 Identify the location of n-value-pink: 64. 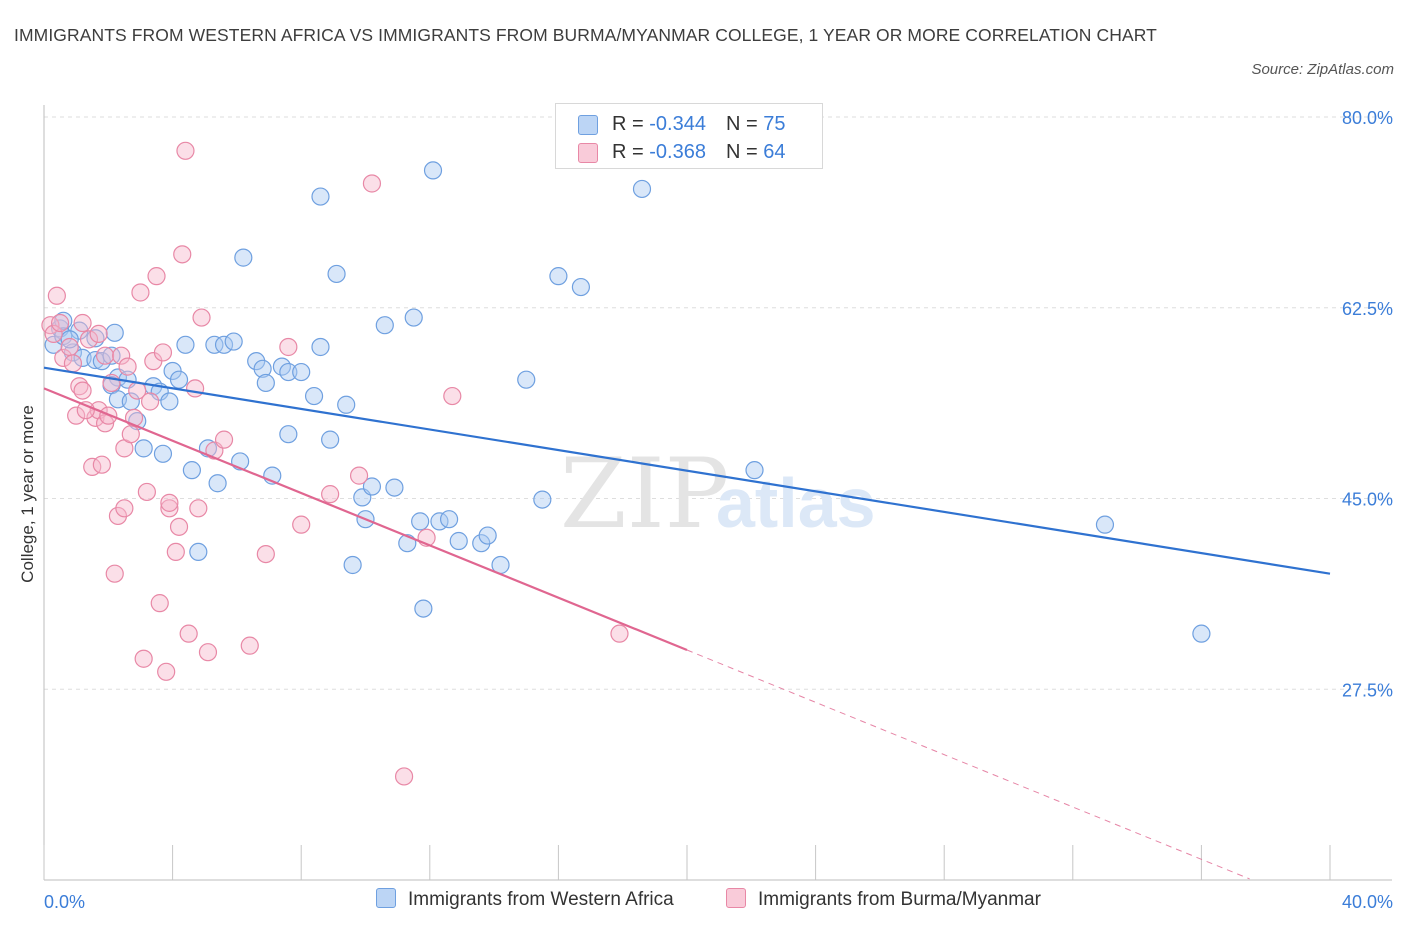
(774, 152).